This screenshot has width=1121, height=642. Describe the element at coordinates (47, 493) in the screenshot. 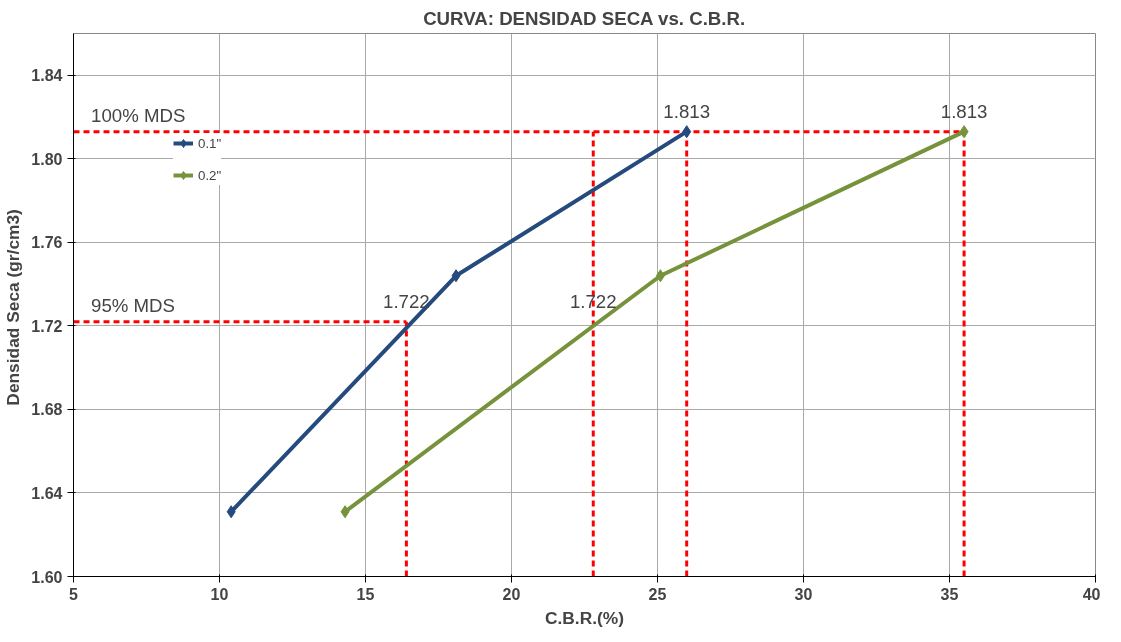

I see `y-tick-label: 1.64` at that location.